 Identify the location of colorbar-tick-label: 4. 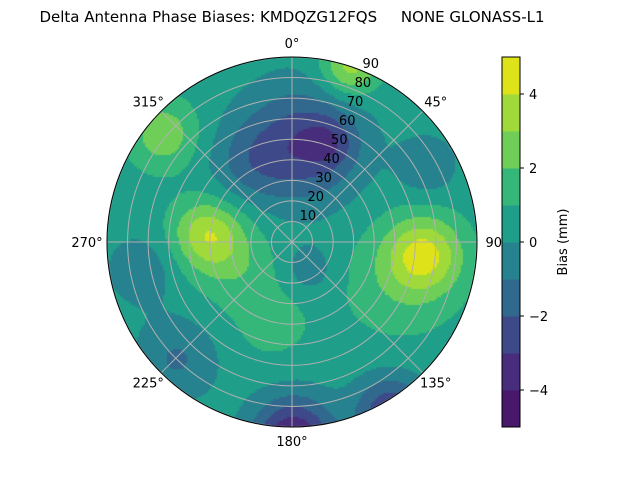
(533, 95).